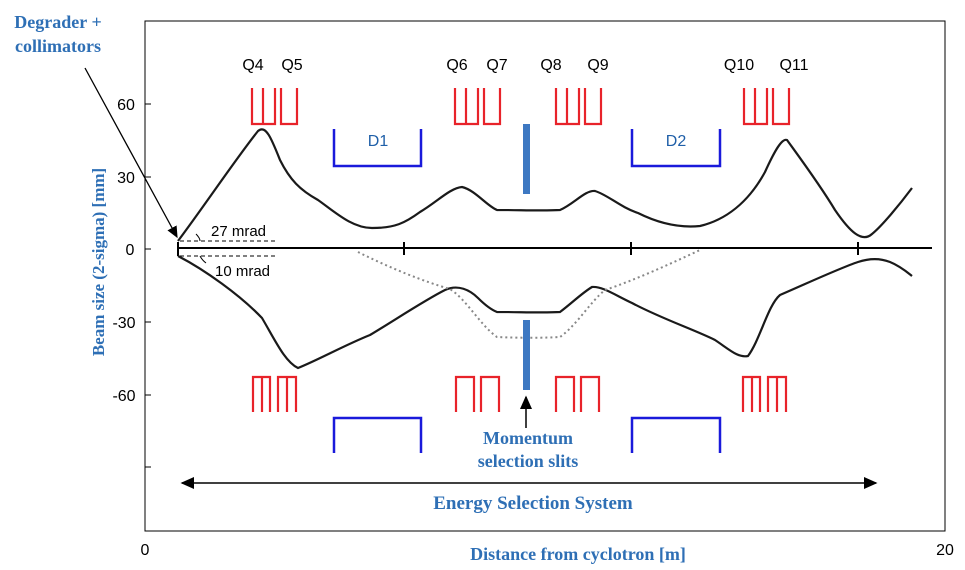  I want to click on quadrupole-upper-q10, so click(755, 107).